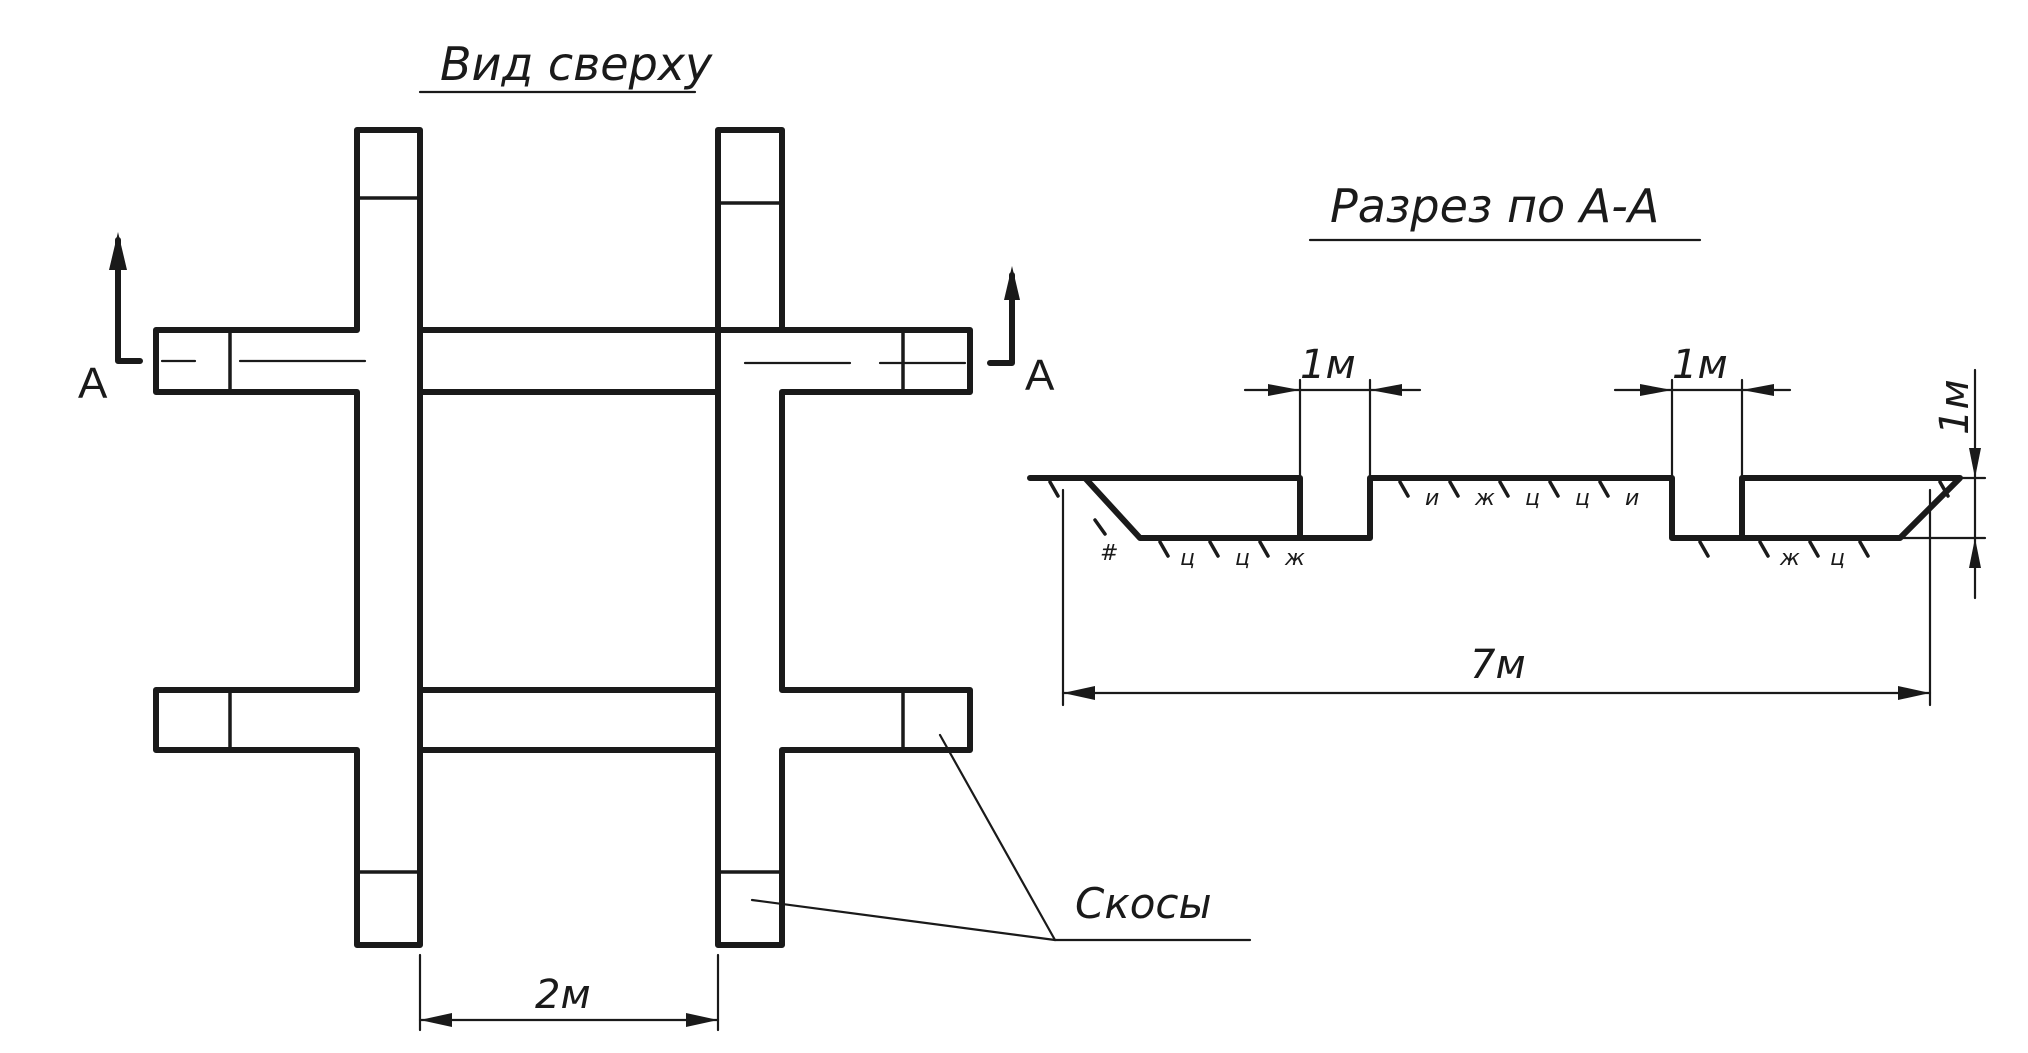 The image size is (2028, 1053). I want to click on soil-mark-3: ц, so click(1242, 558).